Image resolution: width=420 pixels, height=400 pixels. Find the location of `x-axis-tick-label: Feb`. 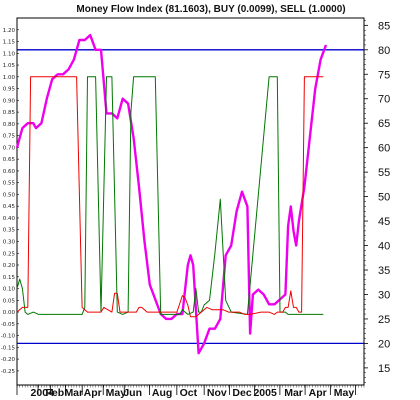

x-axis-tick-label: Feb is located at coordinates (55, 393).